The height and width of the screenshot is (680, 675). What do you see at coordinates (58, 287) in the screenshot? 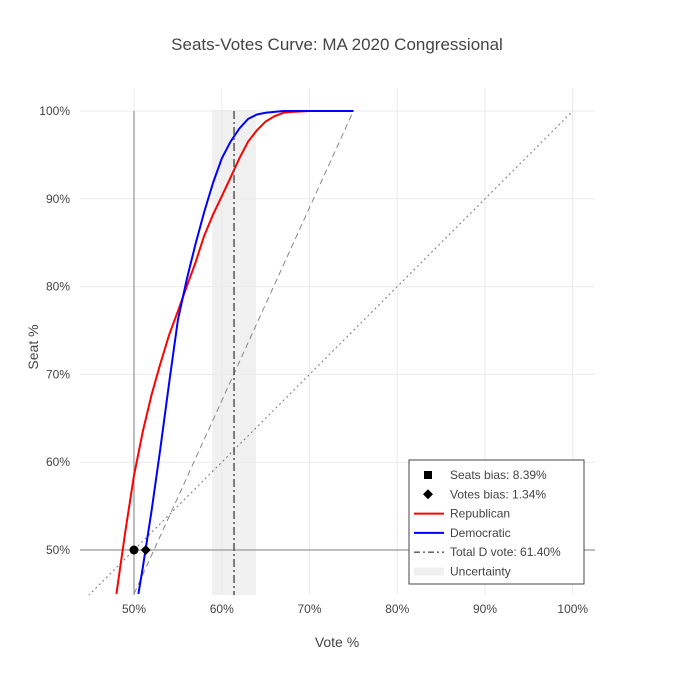
I see `y-tick-label: 80%` at bounding box center [58, 287].